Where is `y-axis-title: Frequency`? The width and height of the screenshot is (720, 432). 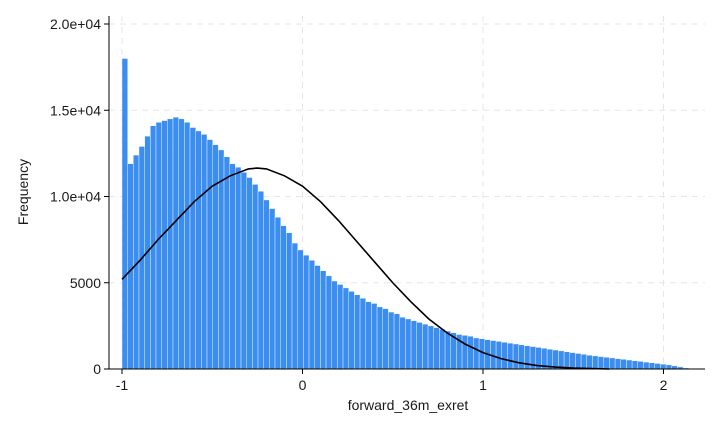
y-axis-title: Frequency is located at coordinates (23, 192).